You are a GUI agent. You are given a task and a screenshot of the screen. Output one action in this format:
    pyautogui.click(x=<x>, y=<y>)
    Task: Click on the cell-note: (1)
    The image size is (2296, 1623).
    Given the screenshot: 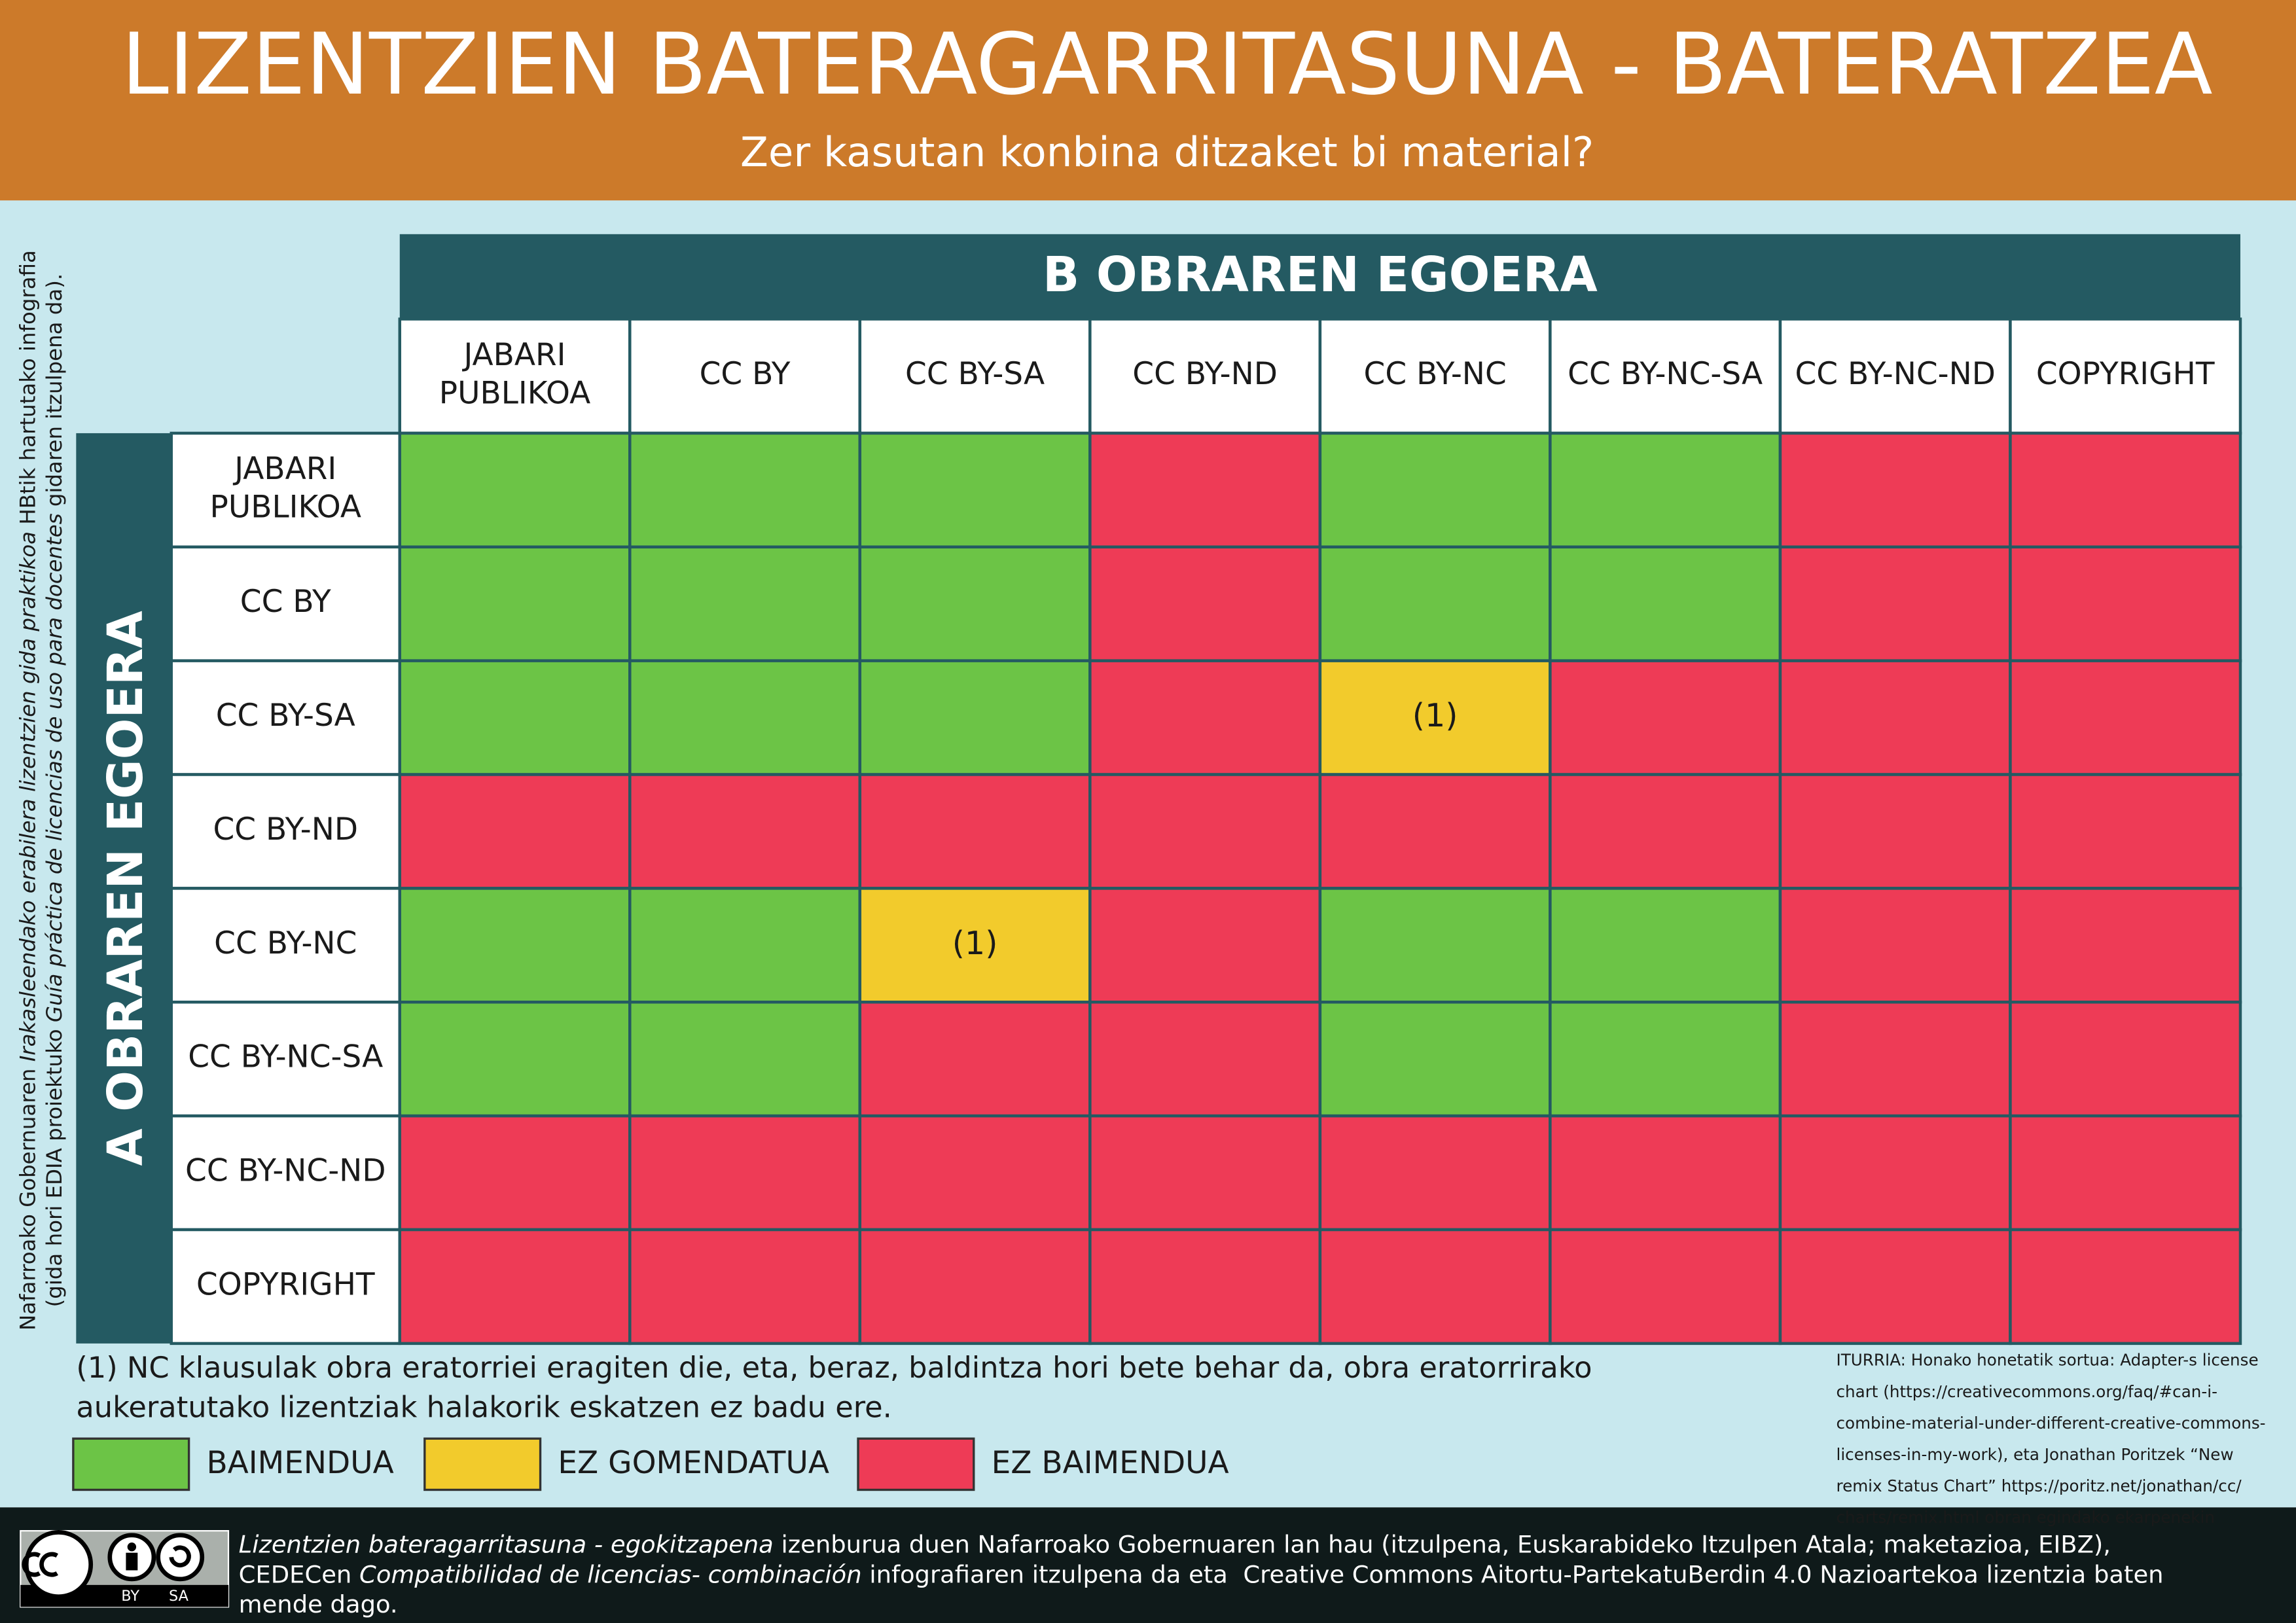 What is the action you would take?
    pyautogui.click(x=975, y=943)
    